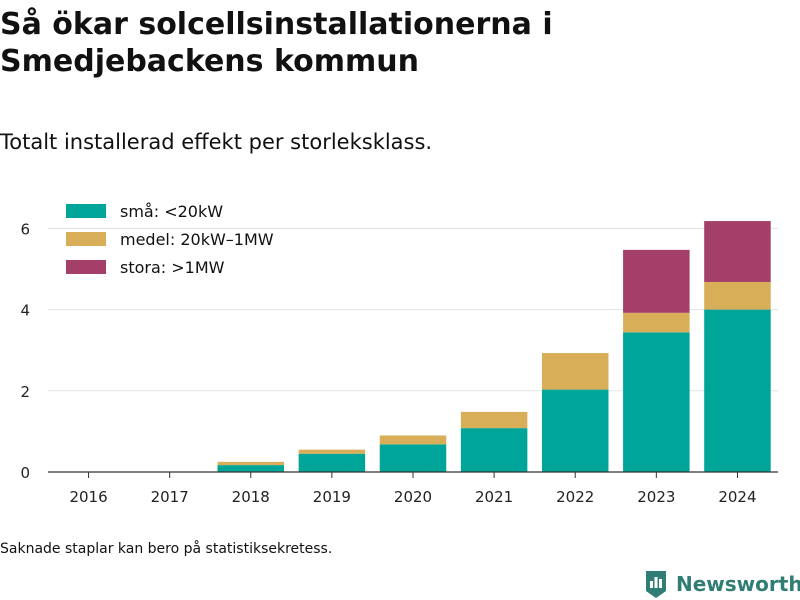  What do you see at coordinates (575, 497) in the screenshot?
I see `x-tick-label: 2022` at bounding box center [575, 497].